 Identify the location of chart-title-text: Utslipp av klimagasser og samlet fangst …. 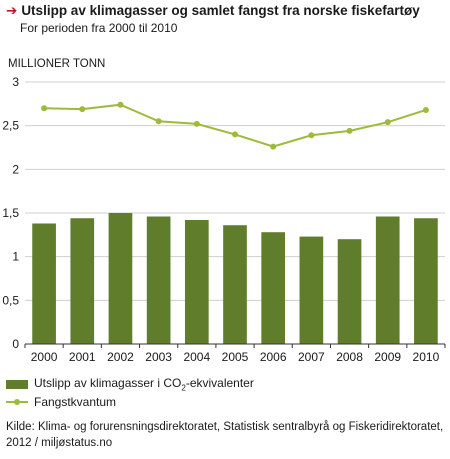
(220, 10).